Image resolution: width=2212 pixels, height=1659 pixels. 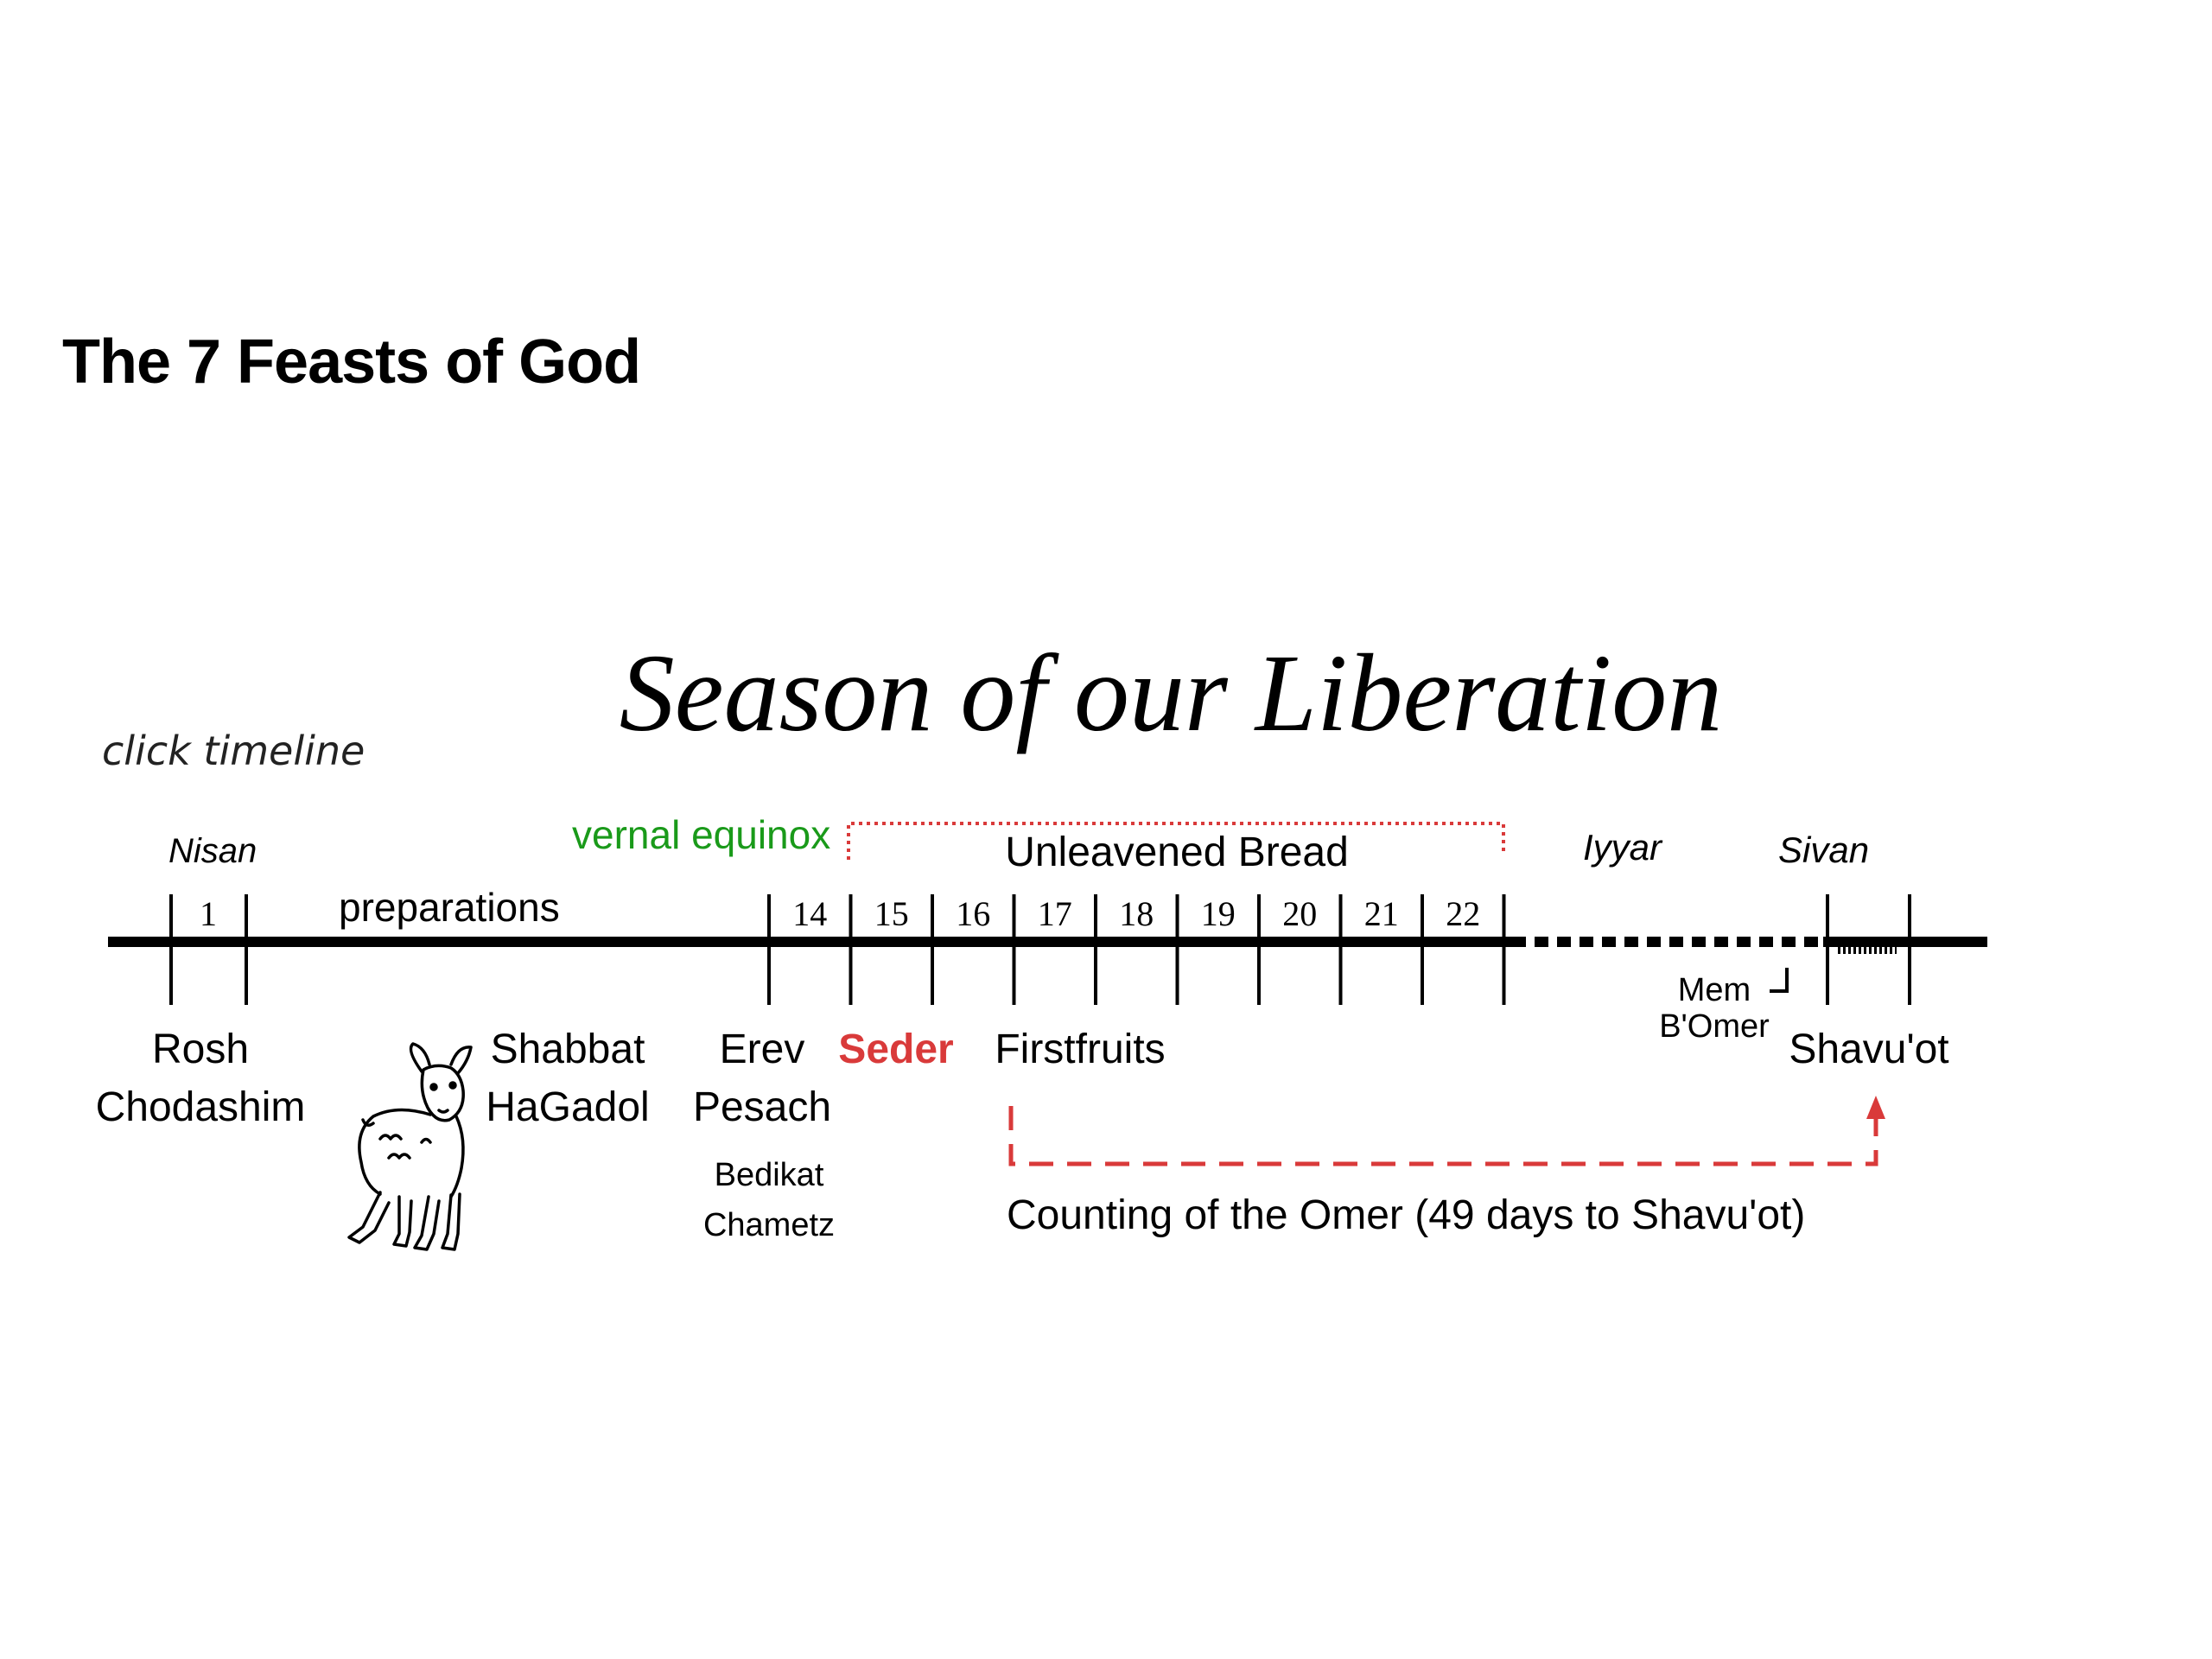 What do you see at coordinates (1080, 1049) in the screenshot?
I see `firstfruits-label: Firstfruits` at bounding box center [1080, 1049].